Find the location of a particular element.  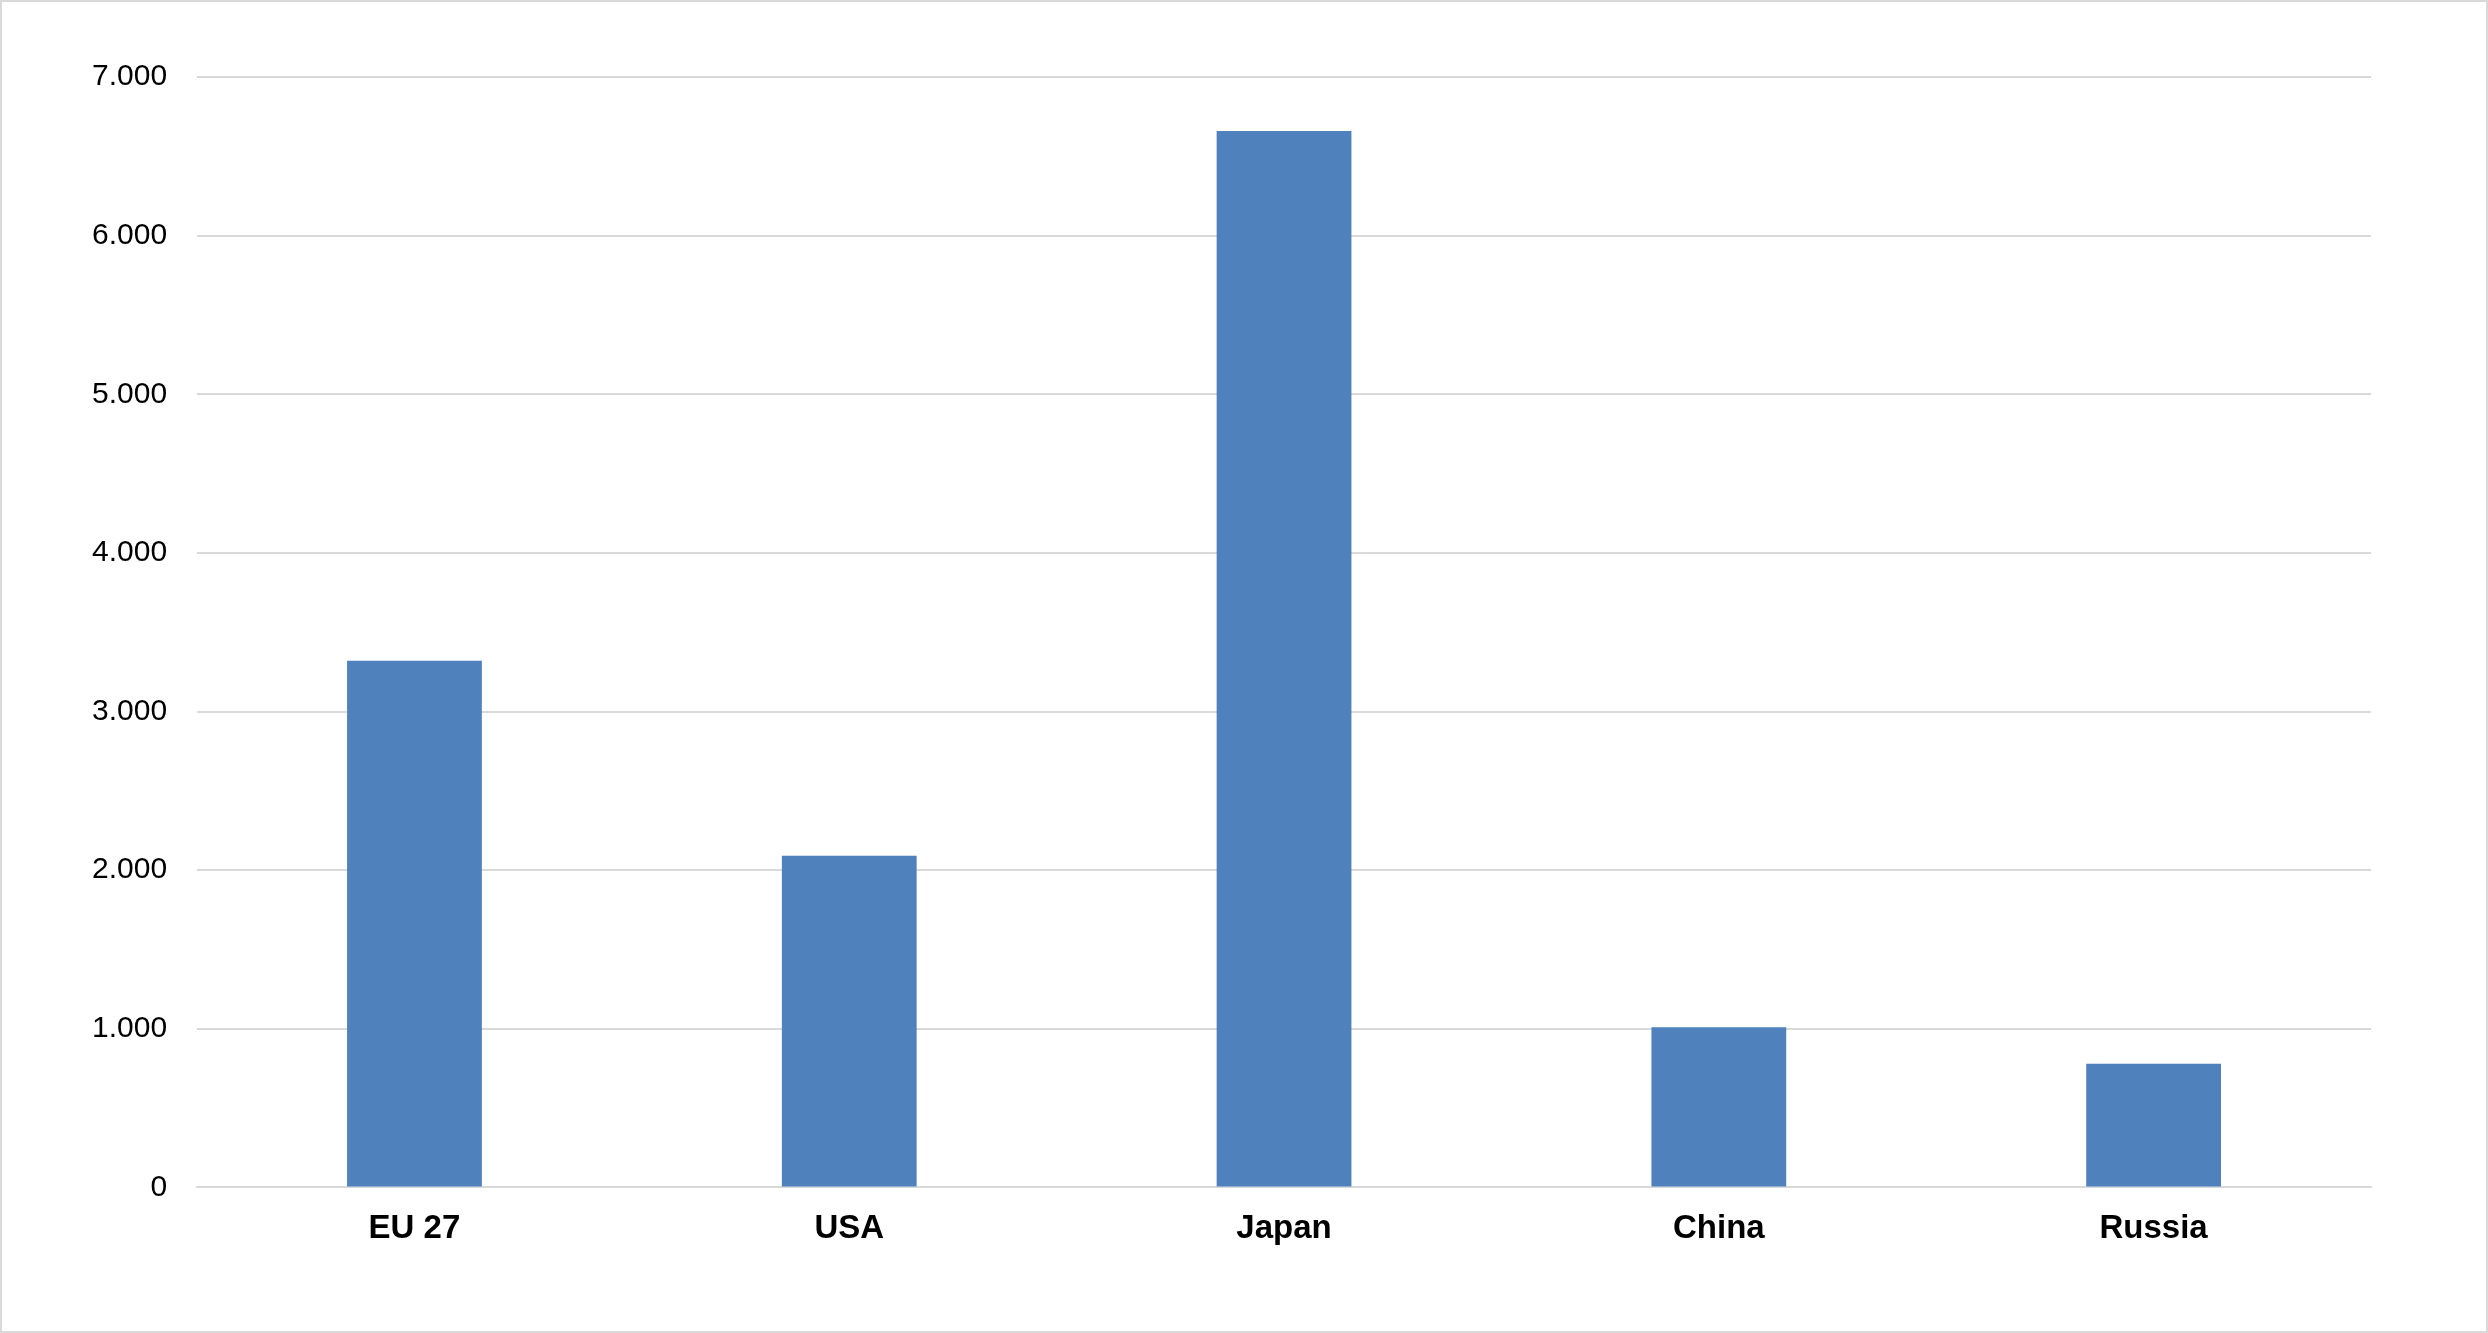

x-tick-label: USA is located at coordinates (849, 1227).